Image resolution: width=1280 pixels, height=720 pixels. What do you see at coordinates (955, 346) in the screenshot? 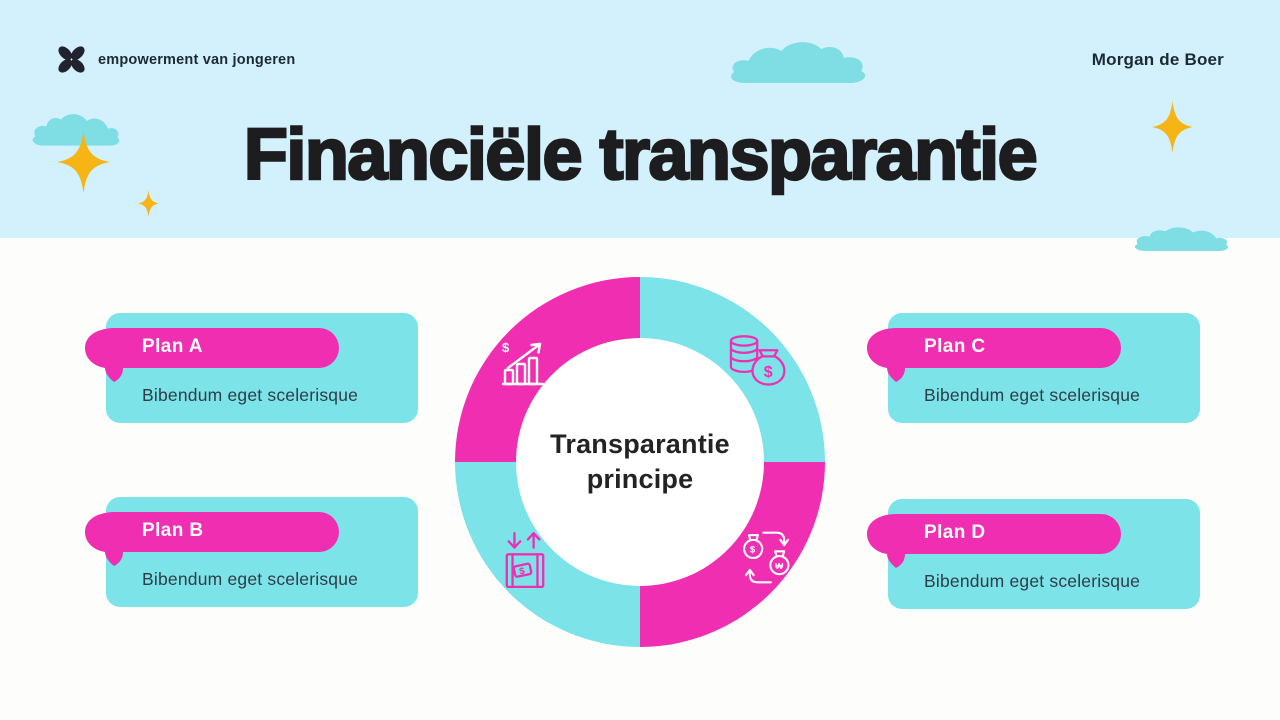
I see `plan-label: Plan C` at bounding box center [955, 346].